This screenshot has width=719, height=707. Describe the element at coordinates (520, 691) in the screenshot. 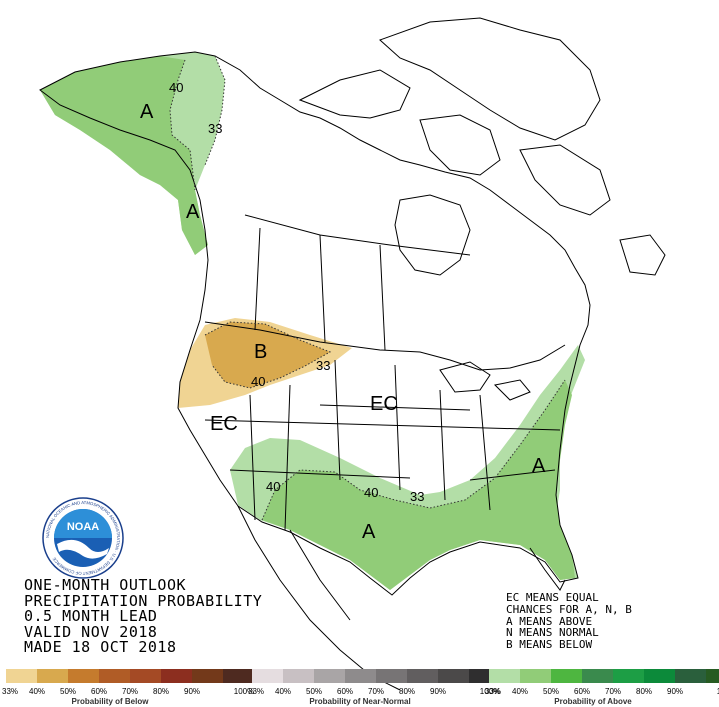

I see `scale-above-tick: 40%` at that location.